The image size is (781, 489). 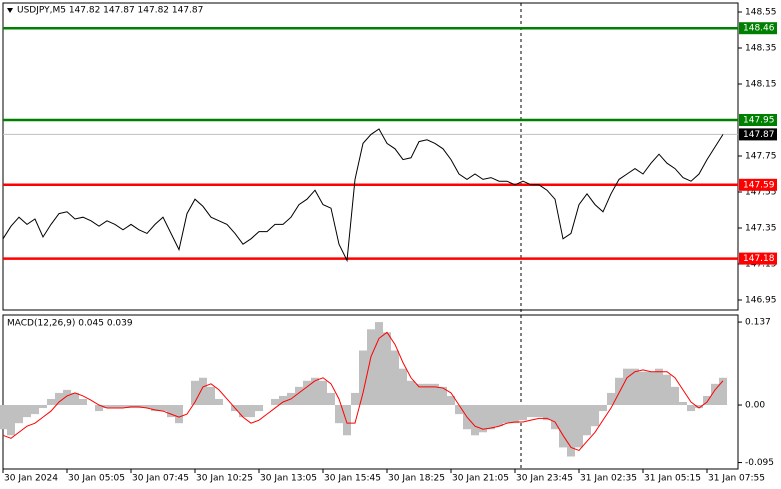 I want to click on level-label: 148.46, so click(x=759, y=29).